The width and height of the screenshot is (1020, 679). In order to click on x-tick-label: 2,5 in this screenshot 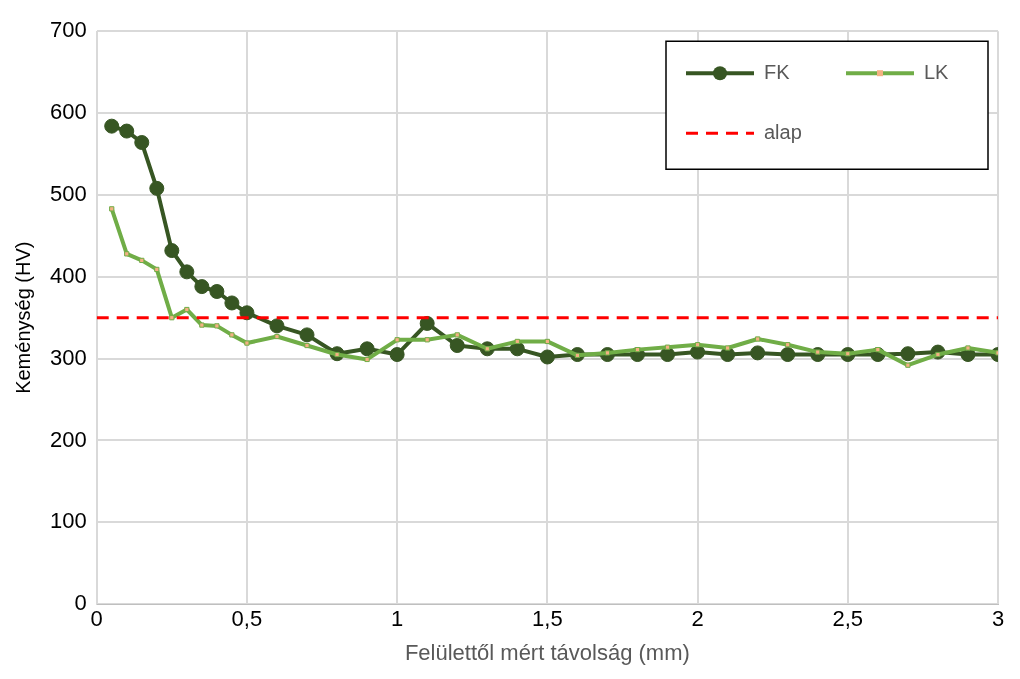, I will do `click(848, 619)`.